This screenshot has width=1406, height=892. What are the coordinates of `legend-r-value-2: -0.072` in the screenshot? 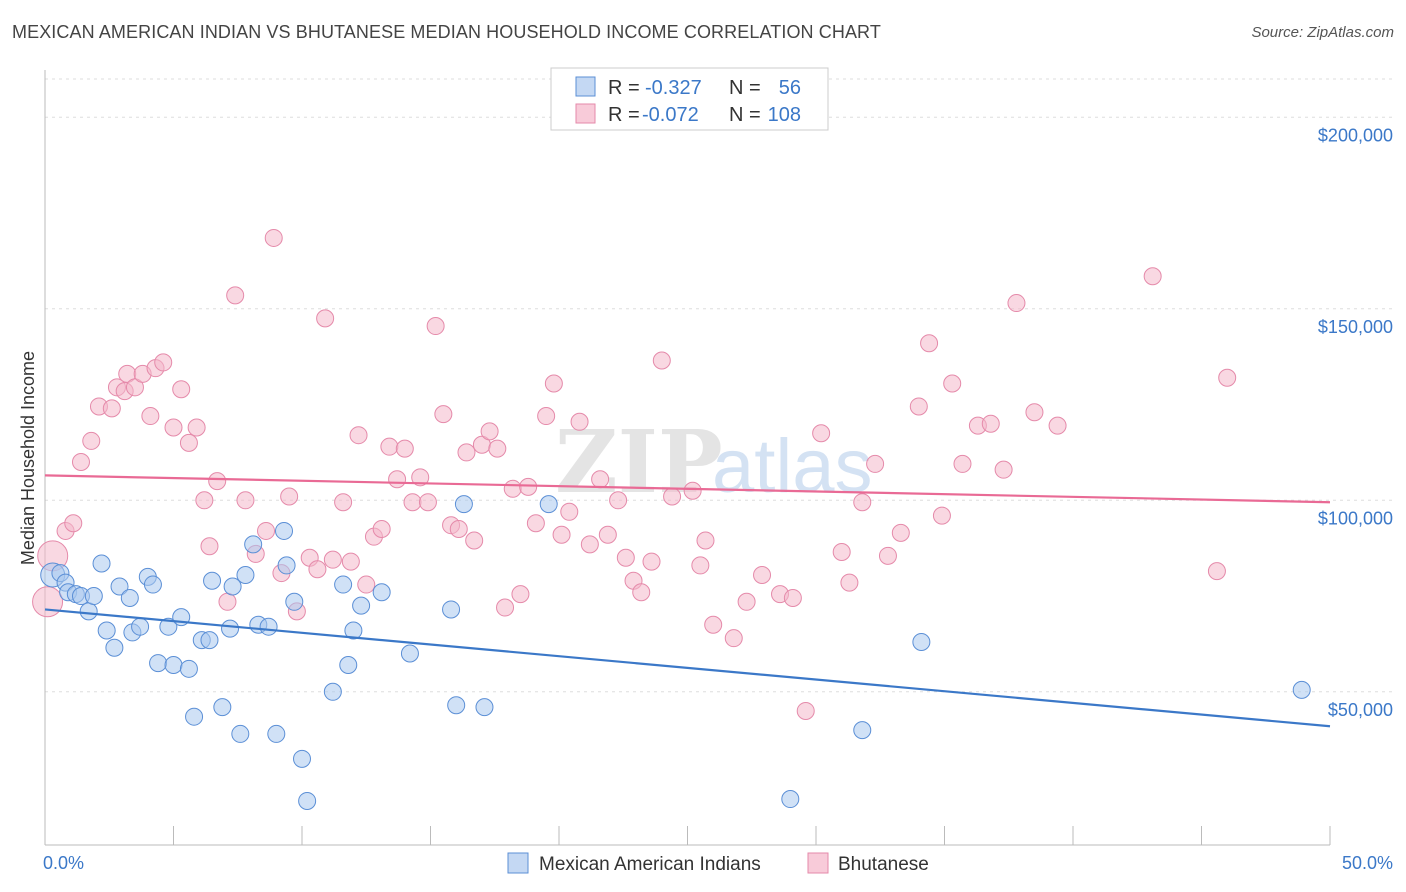 It's located at (670, 115).